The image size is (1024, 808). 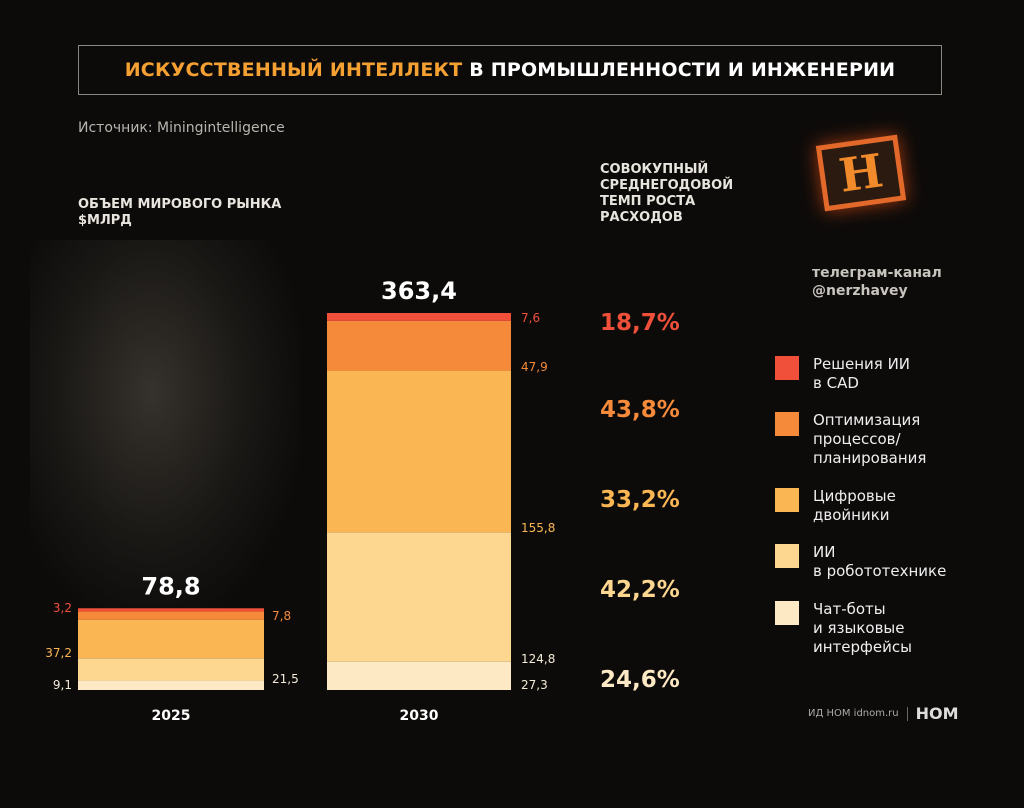 What do you see at coordinates (171, 716) in the screenshot?
I see `category-label: 2025` at bounding box center [171, 716].